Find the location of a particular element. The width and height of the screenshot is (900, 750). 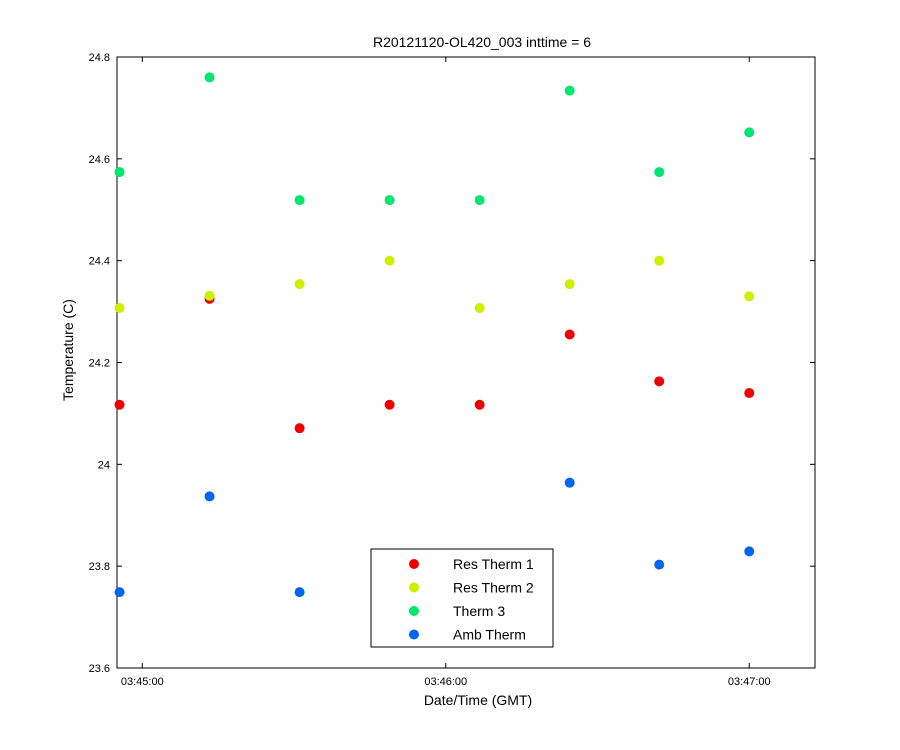

y-tick-label: 24 is located at coordinates (104, 465).